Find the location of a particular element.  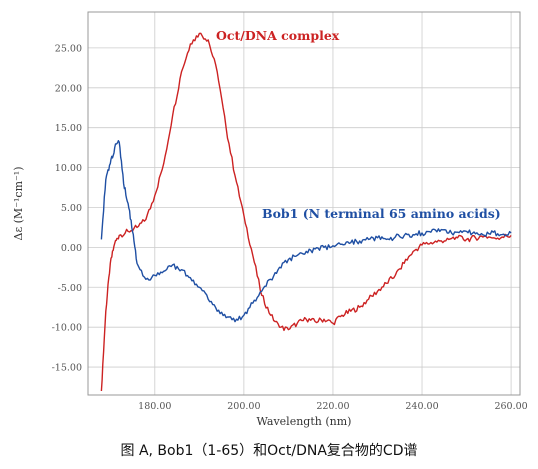

y-tick-label: -10.00 is located at coordinates (67, 328).